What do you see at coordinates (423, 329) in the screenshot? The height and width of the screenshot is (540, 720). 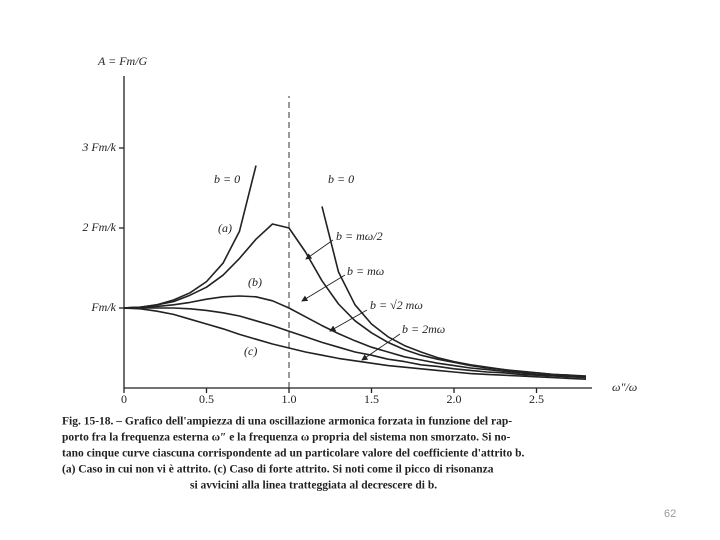 I see `curve-label: b = 2mω` at bounding box center [423, 329].